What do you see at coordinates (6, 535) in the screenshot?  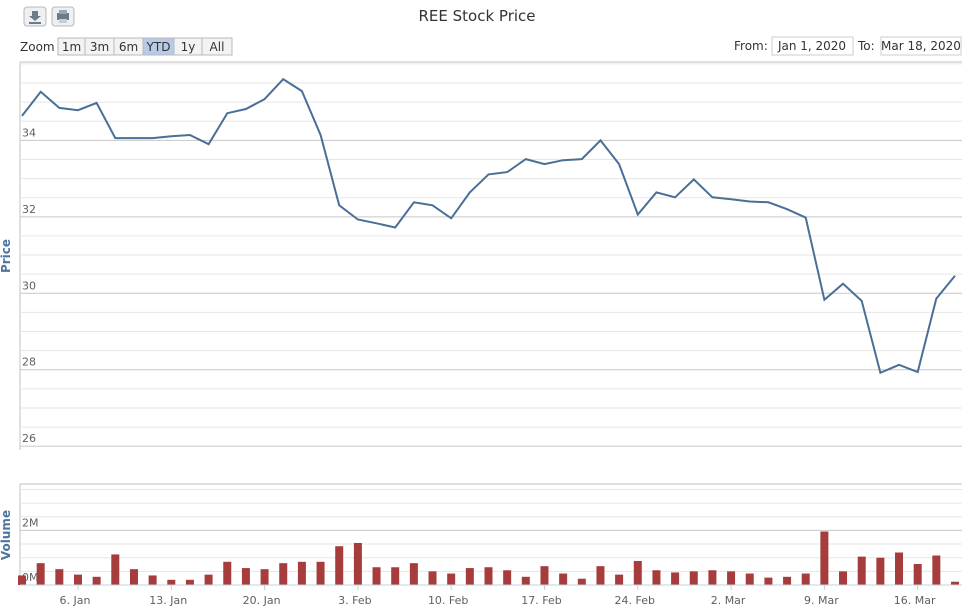 I see `y-axis-title: Volume` at bounding box center [6, 535].